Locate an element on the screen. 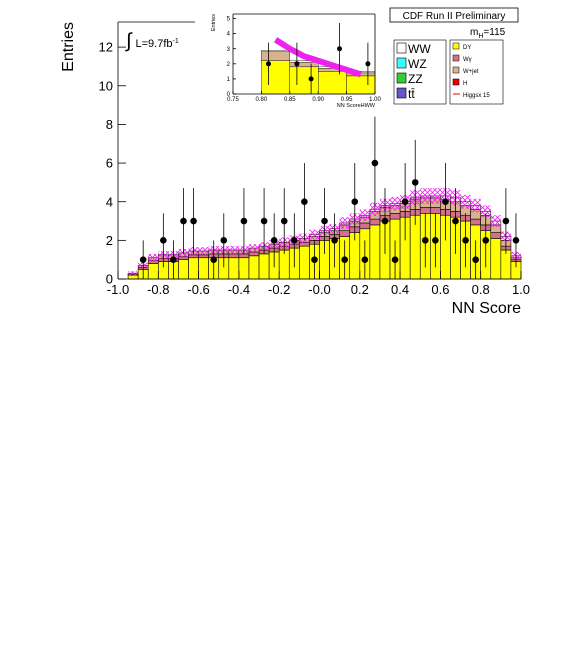 This screenshot has height=667, width=567. signal-line is located at coordinates (317, 57).